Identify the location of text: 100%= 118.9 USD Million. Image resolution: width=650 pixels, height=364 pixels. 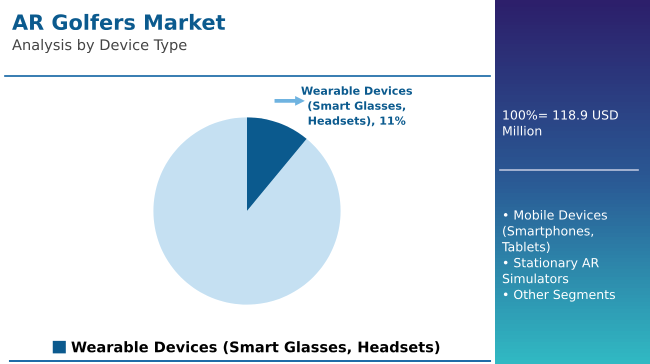
(560, 123).